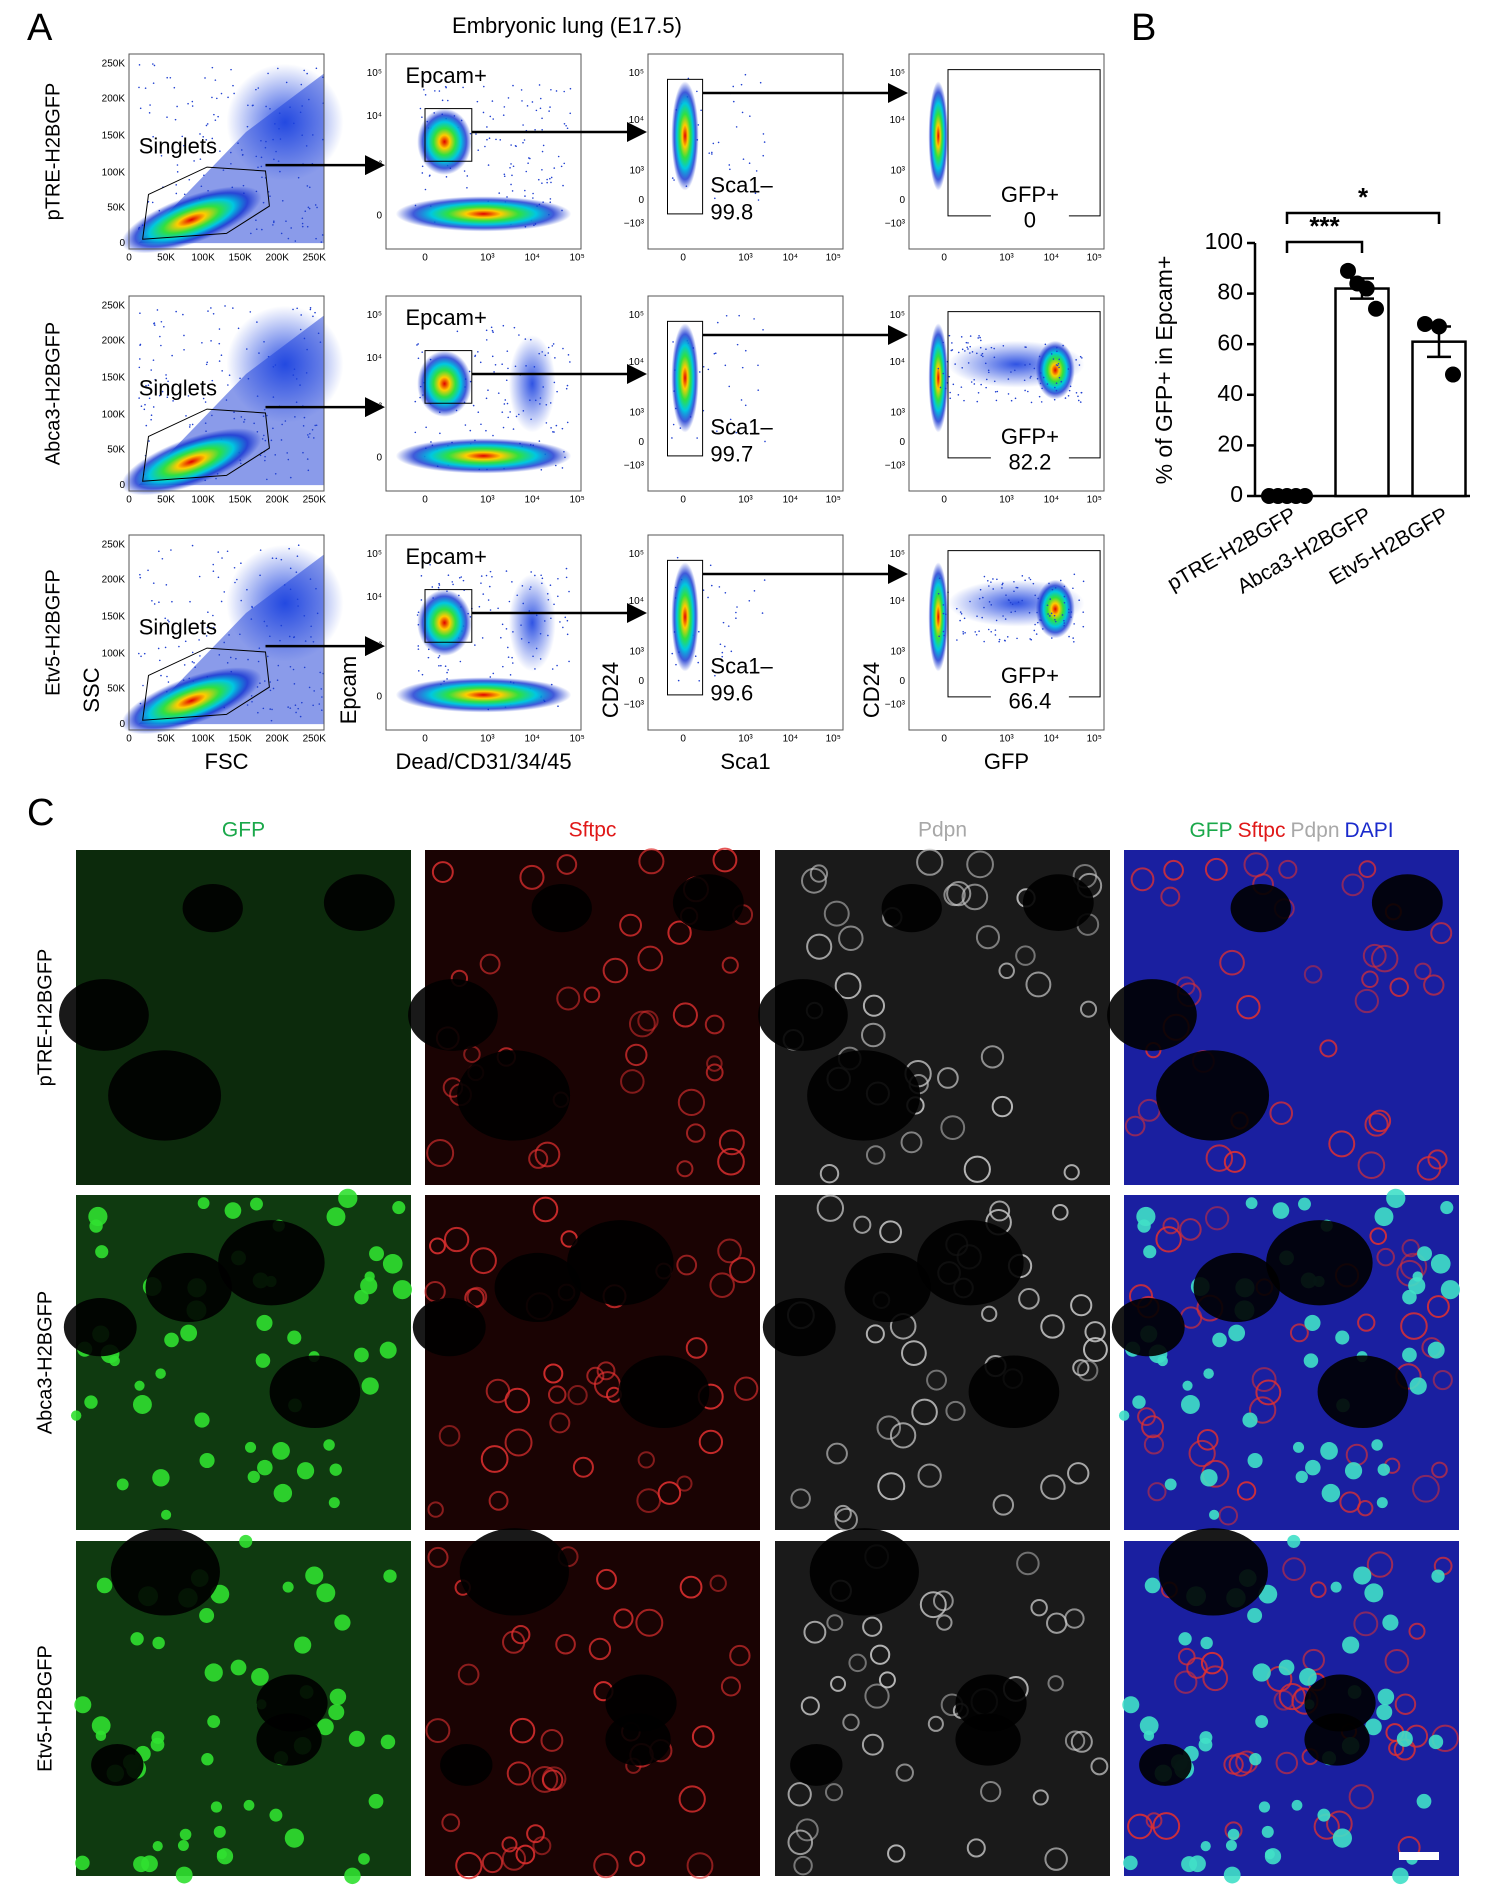 This screenshot has width=1503, height=1894. I want to click on column-header: GFP, so click(243, 830).